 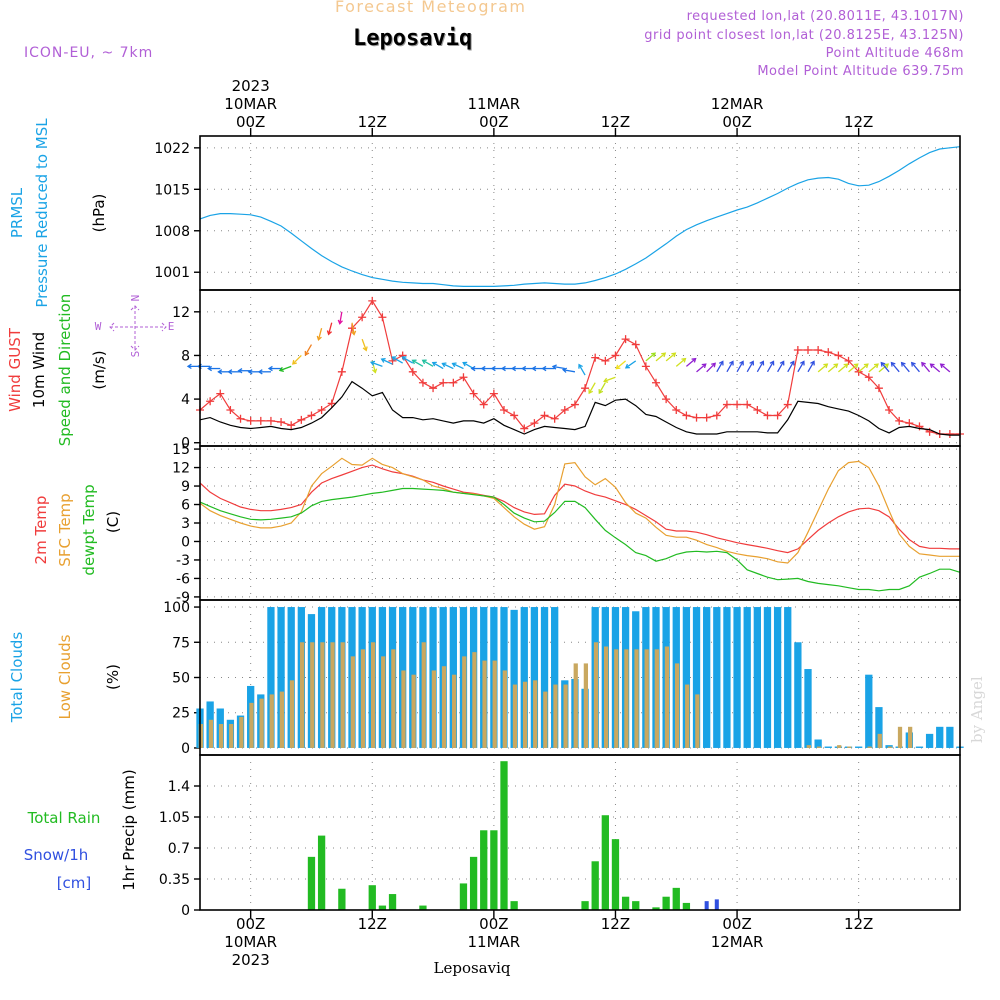 I want to click on top-time-label: 10MAR, so click(x=250, y=104).